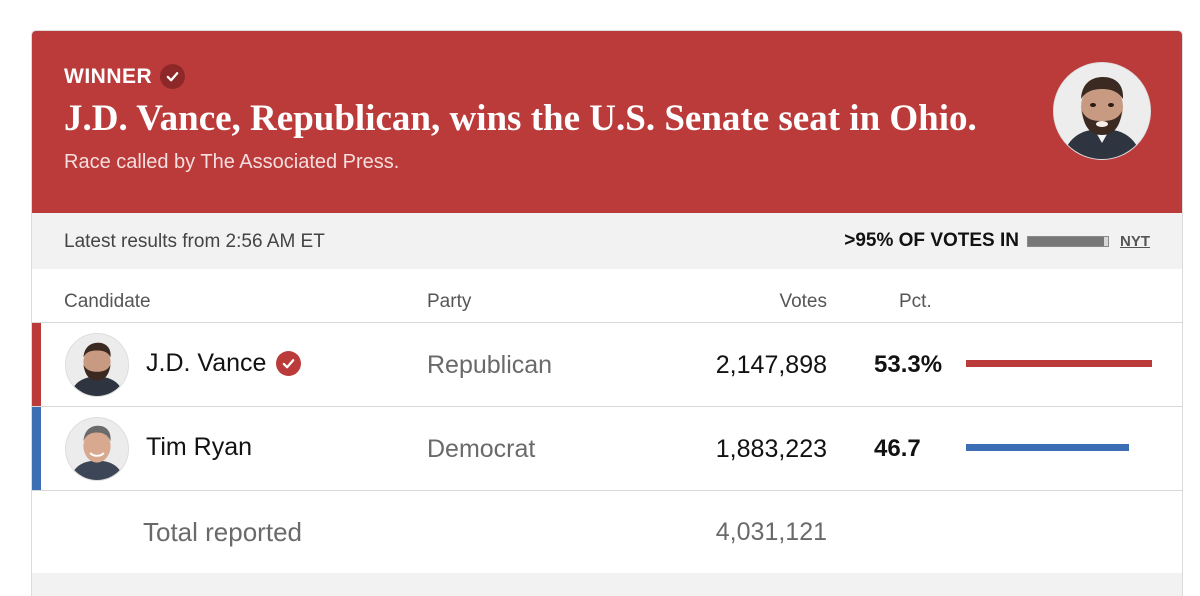 This screenshot has width=1200, height=596. What do you see at coordinates (931, 240) in the screenshot?
I see `reporting-label: >95% OF VOTES IN` at bounding box center [931, 240].